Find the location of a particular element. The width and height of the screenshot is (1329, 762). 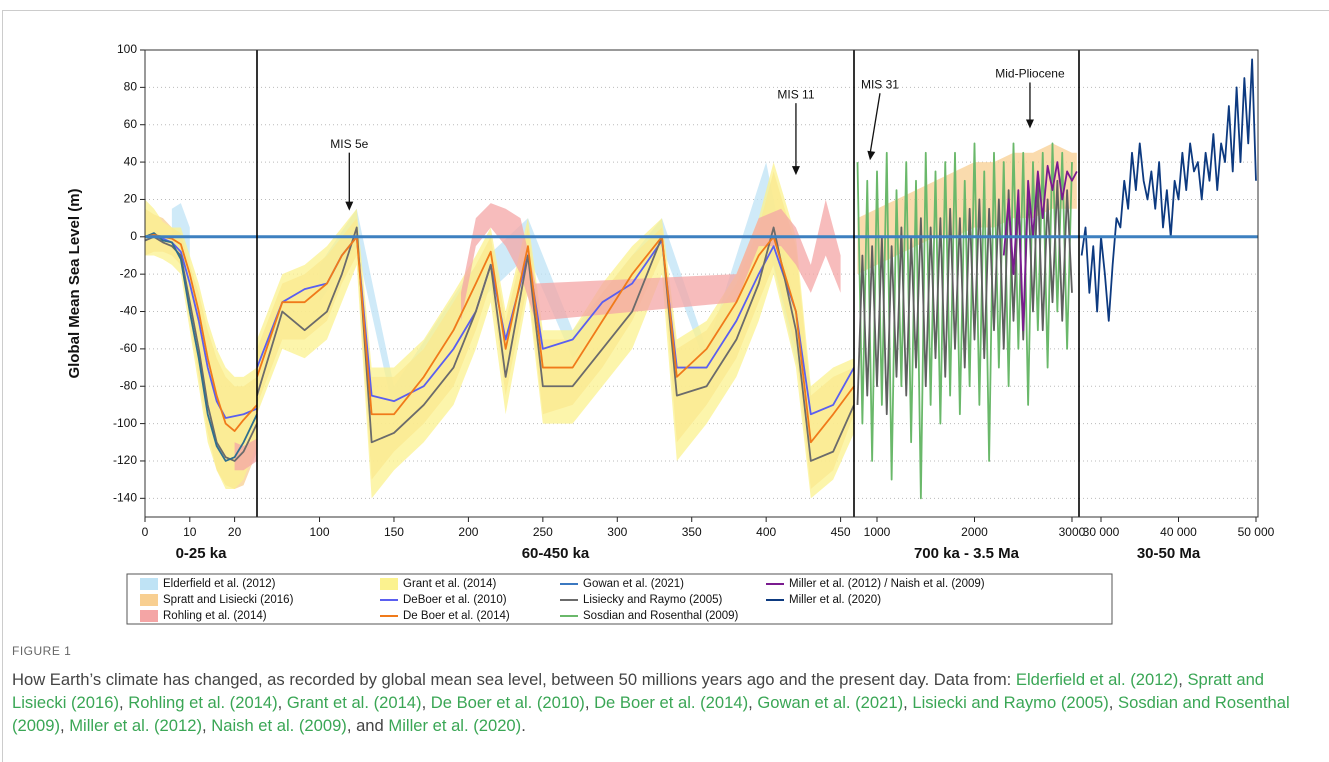

citation-link: Gowan et al. (2021) is located at coordinates (830, 702).